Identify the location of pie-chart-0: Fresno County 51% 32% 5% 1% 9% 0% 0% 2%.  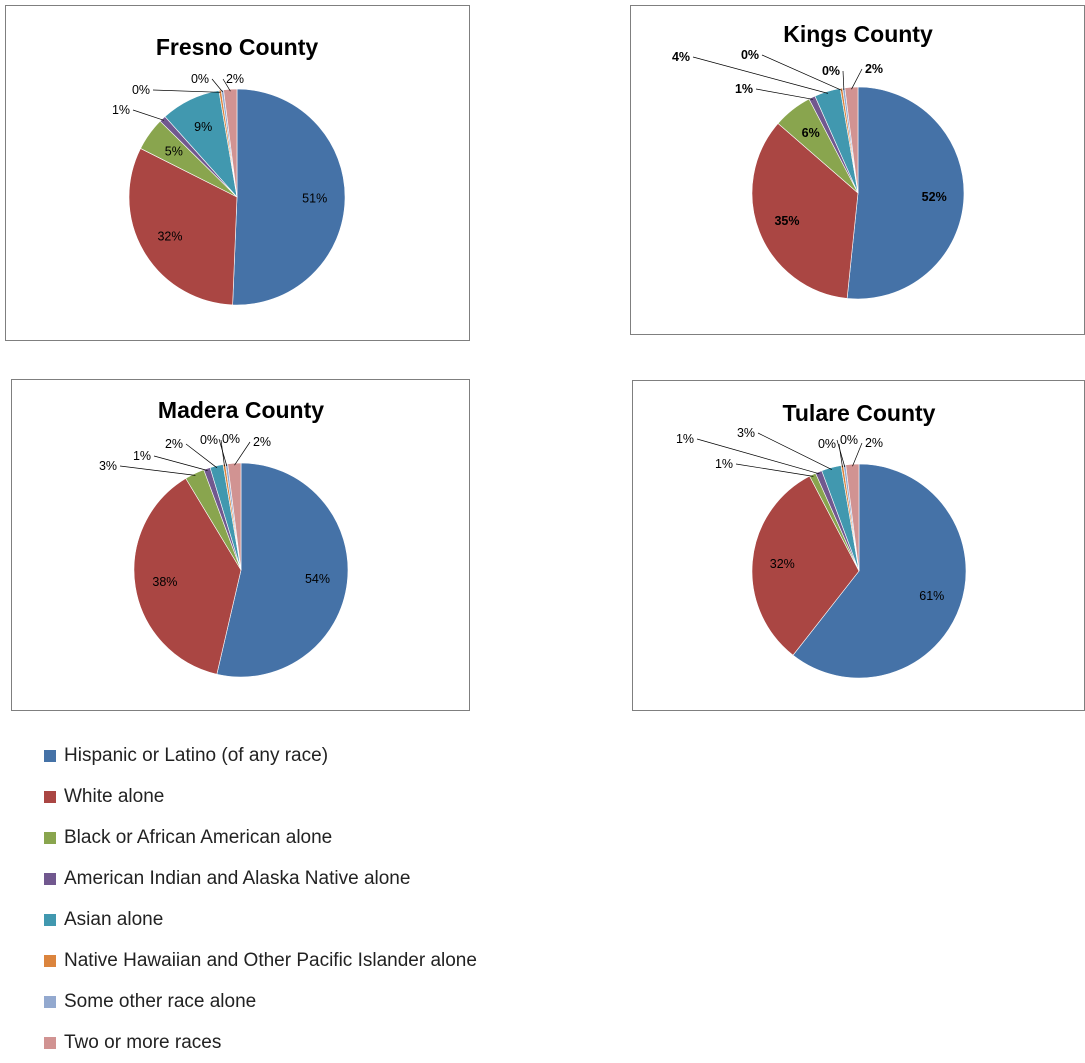
(229, 170).